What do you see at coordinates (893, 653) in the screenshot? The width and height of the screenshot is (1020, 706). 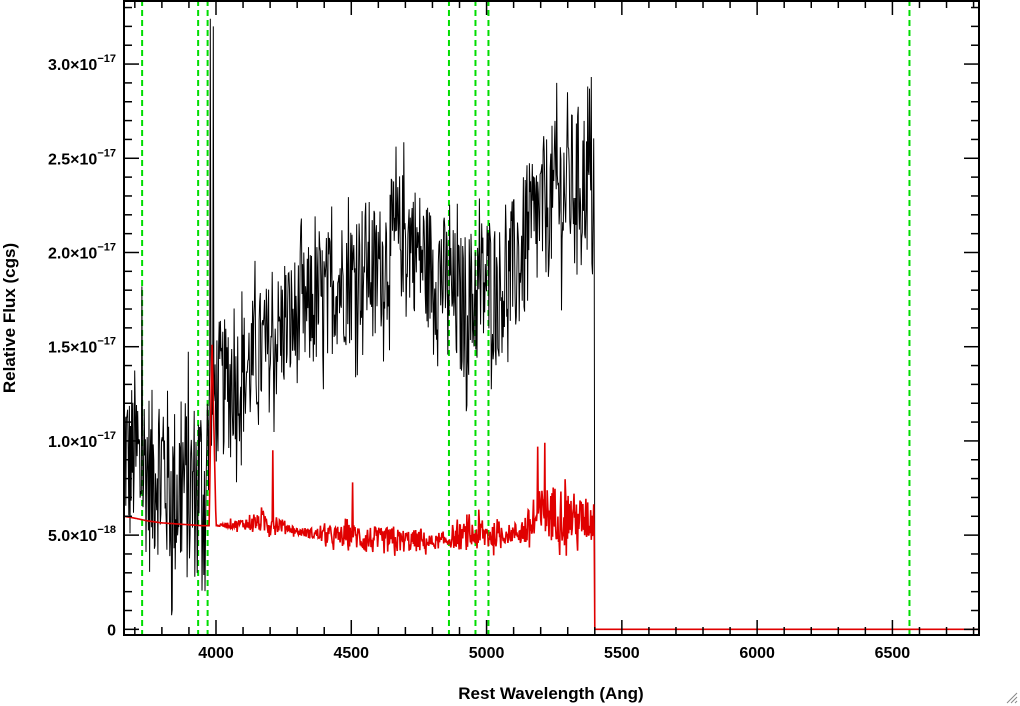 I see `x-tick-label: 6500` at bounding box center [893, 653].